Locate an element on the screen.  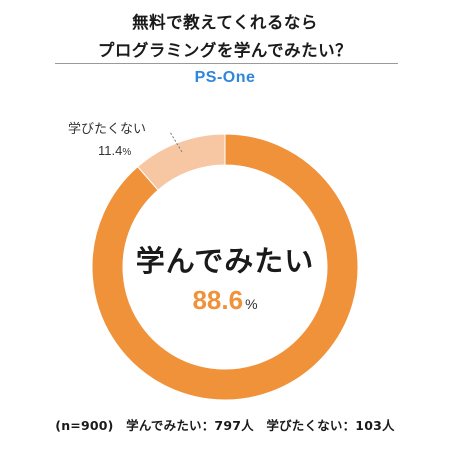
footer-sample-size: (n=900) is located at coordinates (84, 425).